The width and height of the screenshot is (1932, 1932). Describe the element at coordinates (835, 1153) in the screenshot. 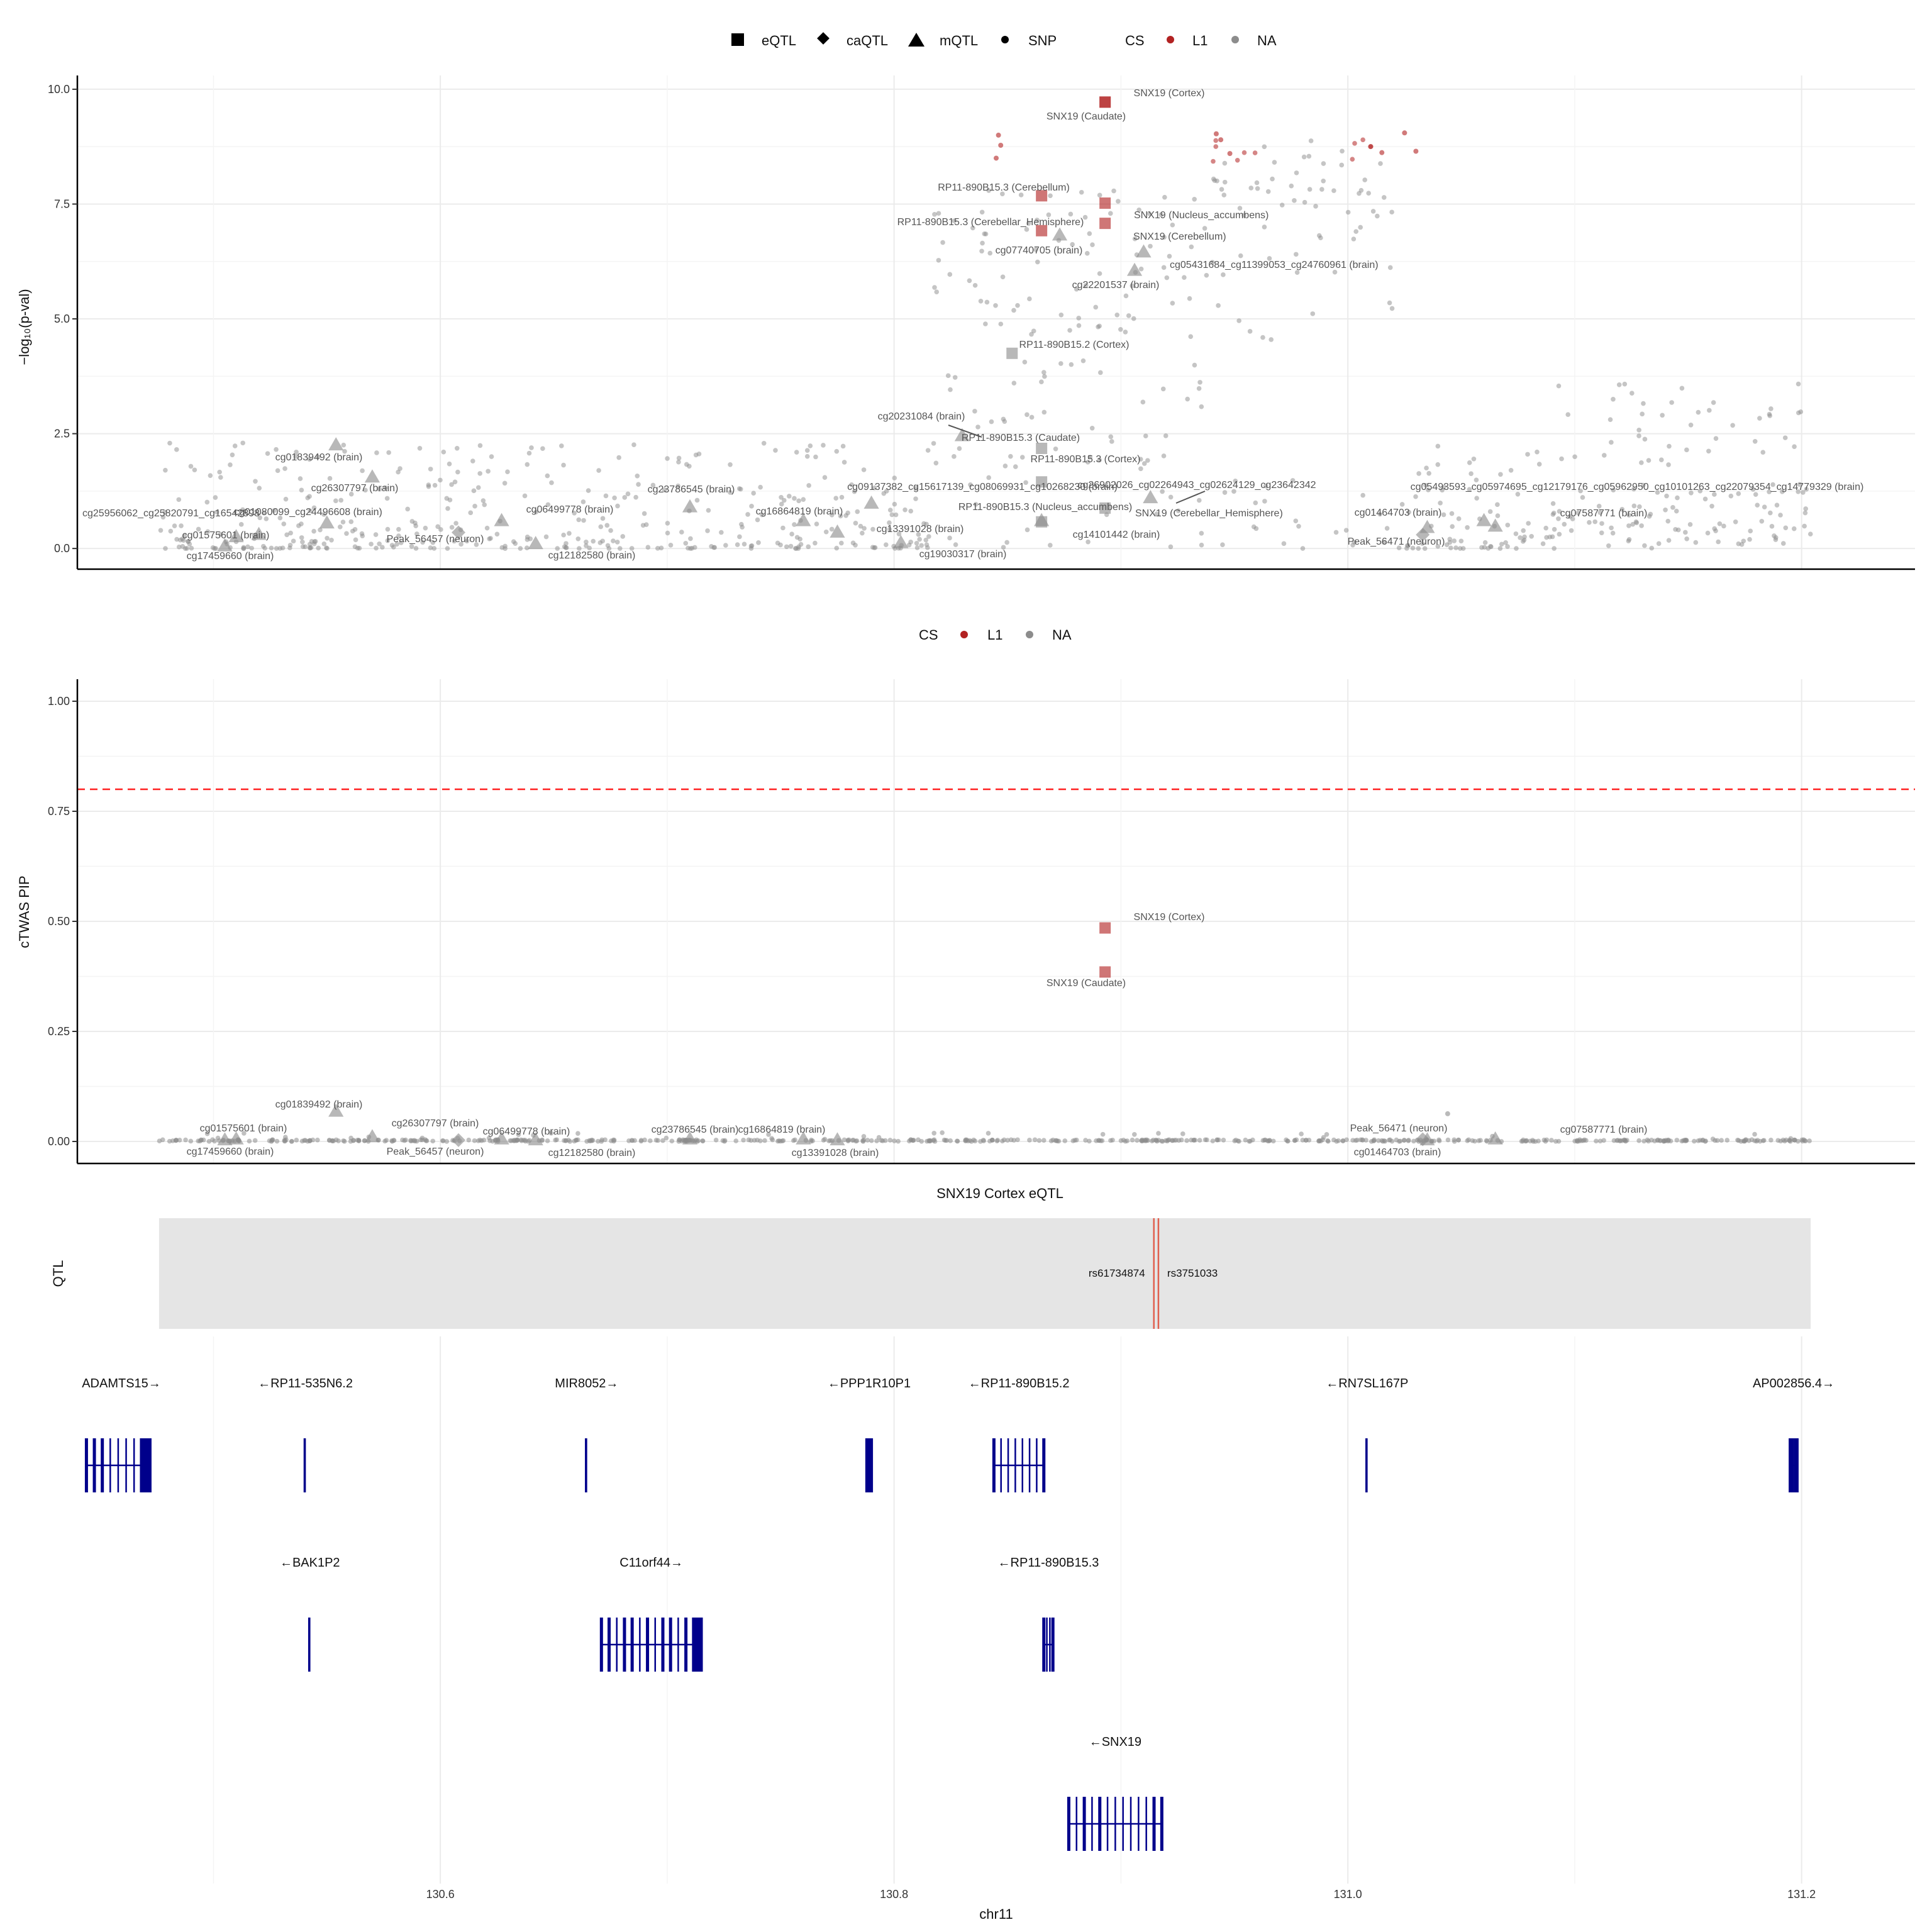

I see `point-label: cg13391028 (brain)` at that location.